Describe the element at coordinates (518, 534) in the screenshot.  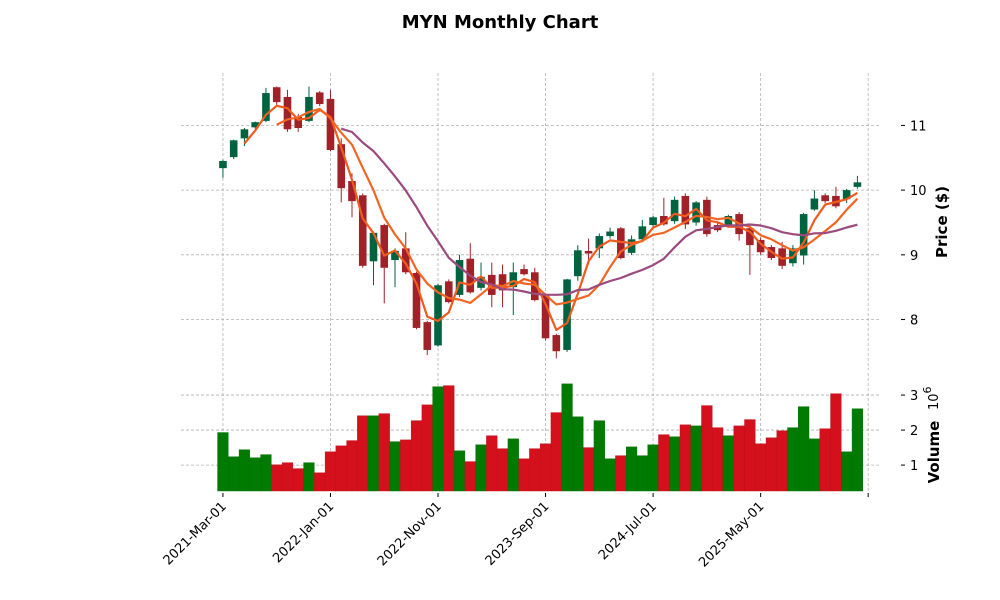
I see `x-tick-label: 2023-Sep-01` at that location.